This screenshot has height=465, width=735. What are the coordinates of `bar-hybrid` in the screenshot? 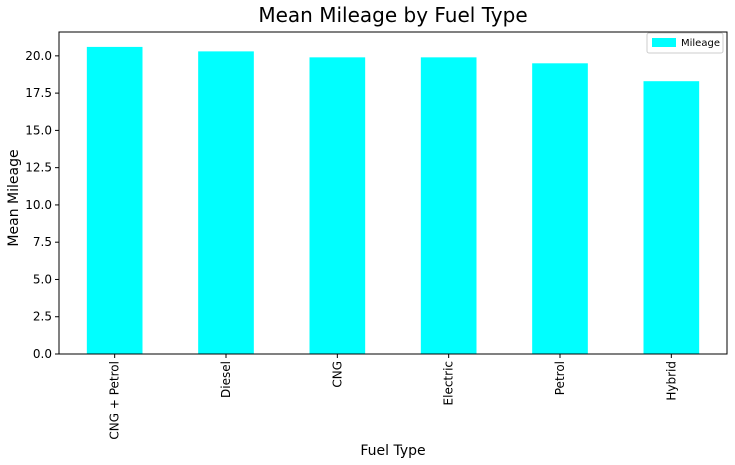 It's located at (671, 217).